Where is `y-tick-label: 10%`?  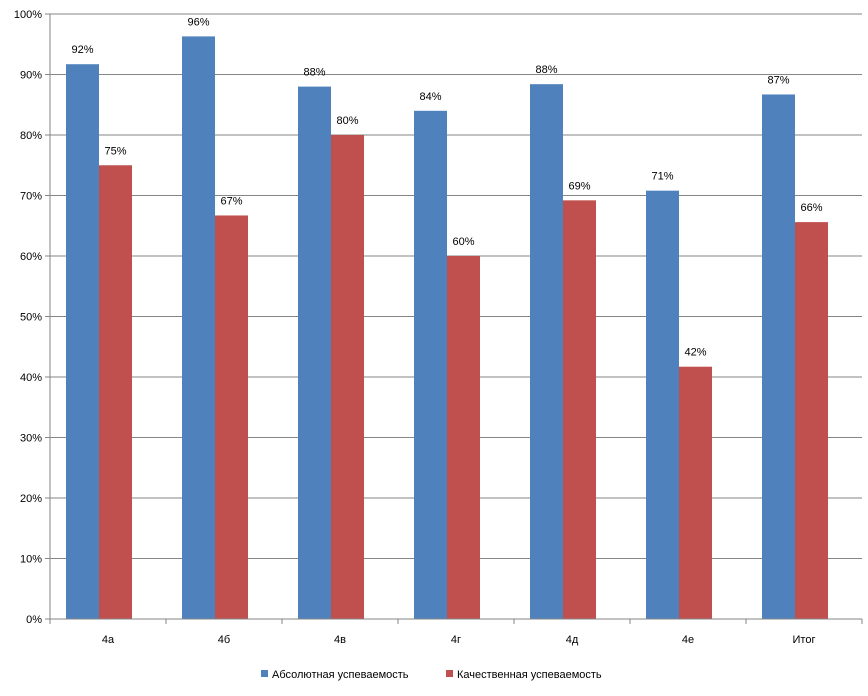 y-tick-label: 10% is located at coordinates (31, 560).